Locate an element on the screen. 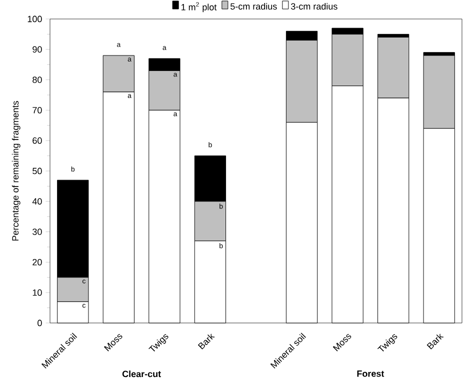  y-tick-label: 70 is located at coordinates (37, 110).